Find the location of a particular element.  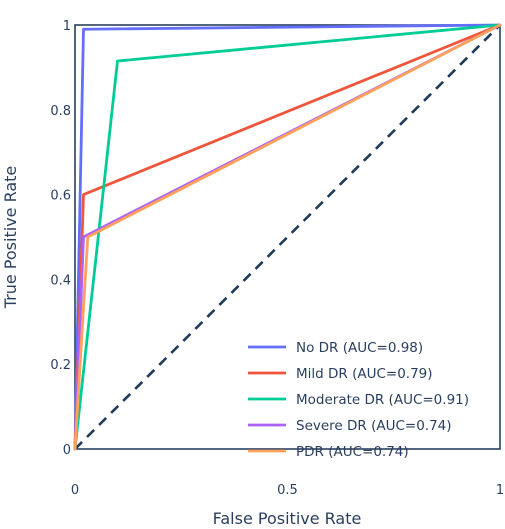

y-tick-label: 0.6 is located at coordinates (60, 196).